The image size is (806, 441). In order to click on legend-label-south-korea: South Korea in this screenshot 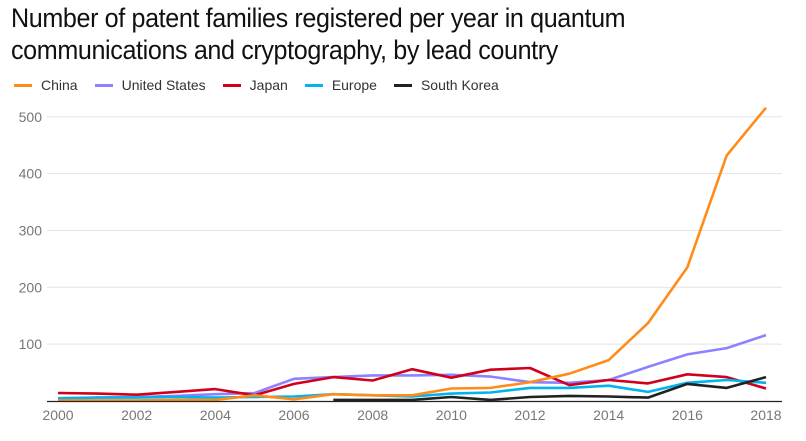, I will do `click(459, 85)`.